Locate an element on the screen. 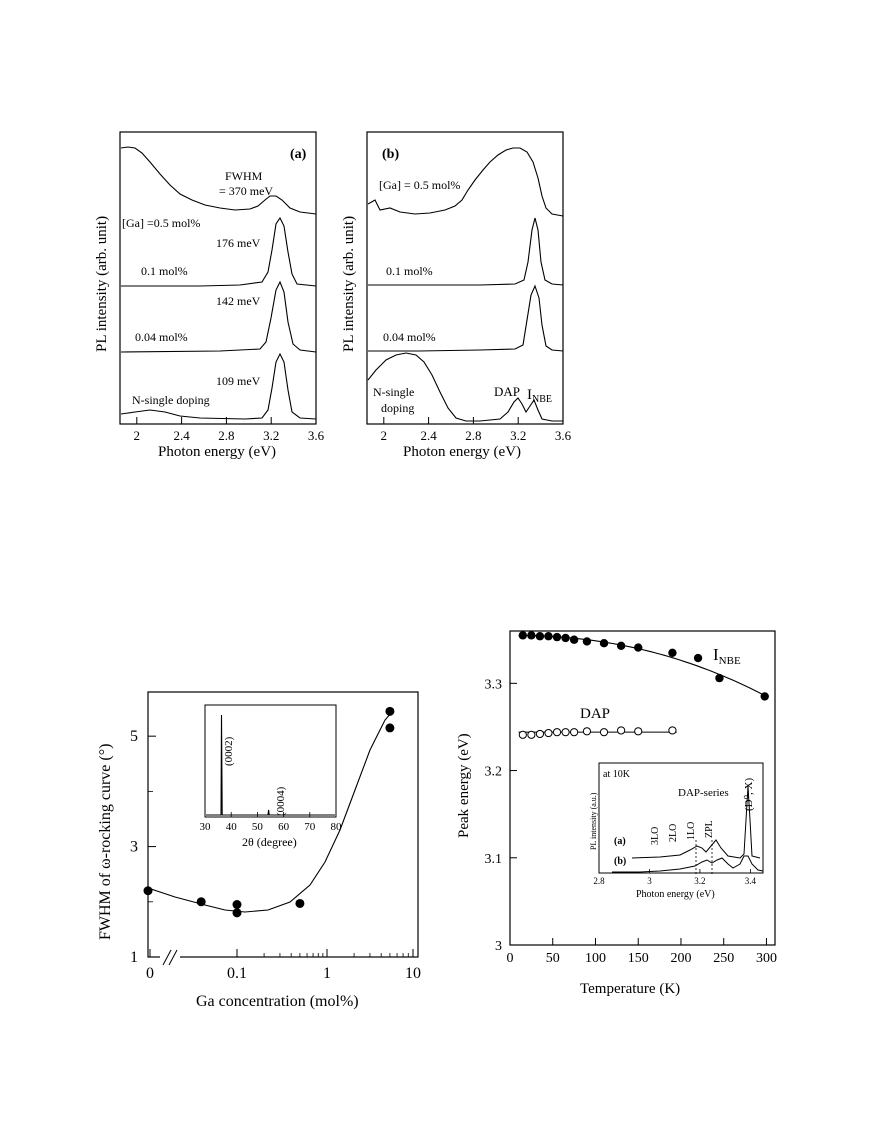  panel-a-label-nsingle: N-single doping is located at coordinates (171, 400).